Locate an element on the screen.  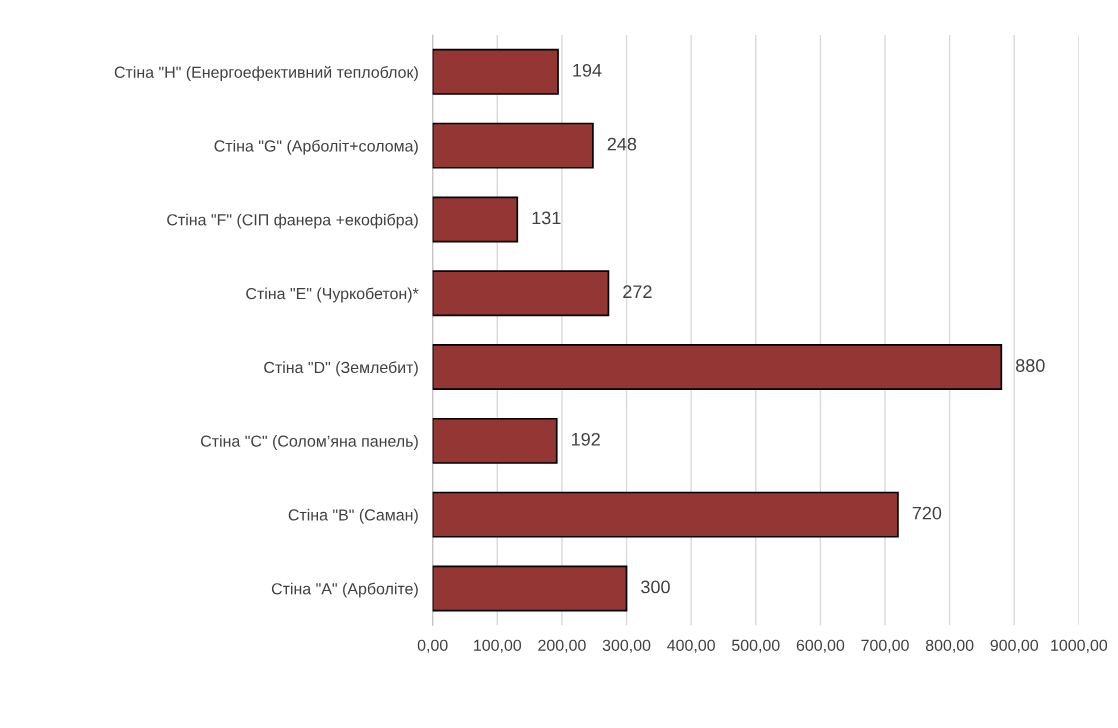
data-label: 272 is located at coordinates (637, 291).